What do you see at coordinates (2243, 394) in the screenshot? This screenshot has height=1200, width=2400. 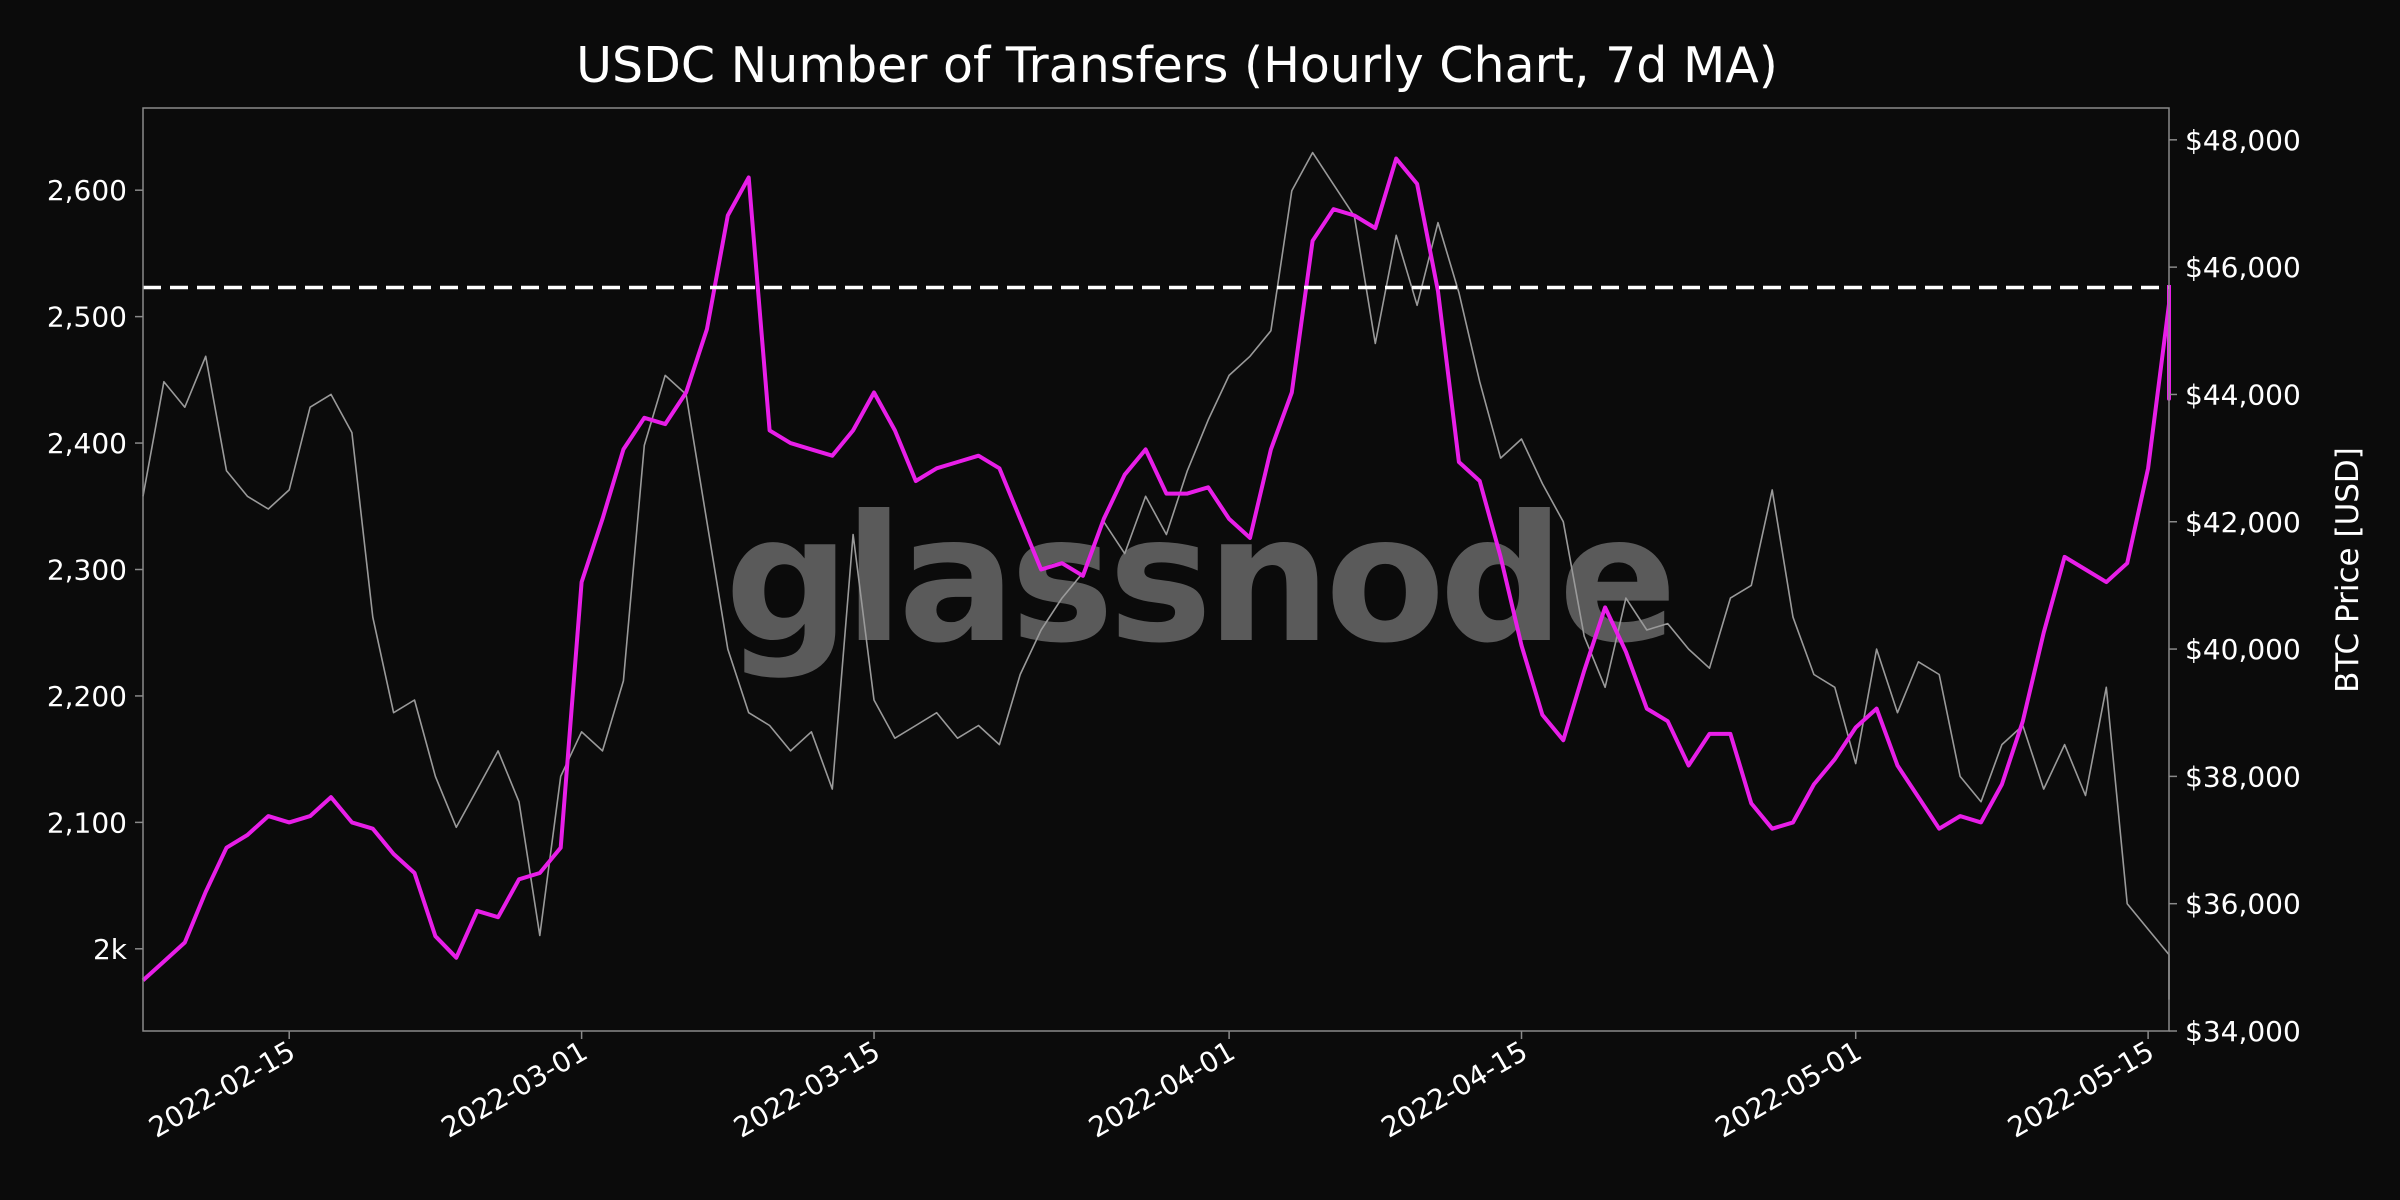 I see `y2-tick-label: $44,000` at bounding box center [2243, 394].